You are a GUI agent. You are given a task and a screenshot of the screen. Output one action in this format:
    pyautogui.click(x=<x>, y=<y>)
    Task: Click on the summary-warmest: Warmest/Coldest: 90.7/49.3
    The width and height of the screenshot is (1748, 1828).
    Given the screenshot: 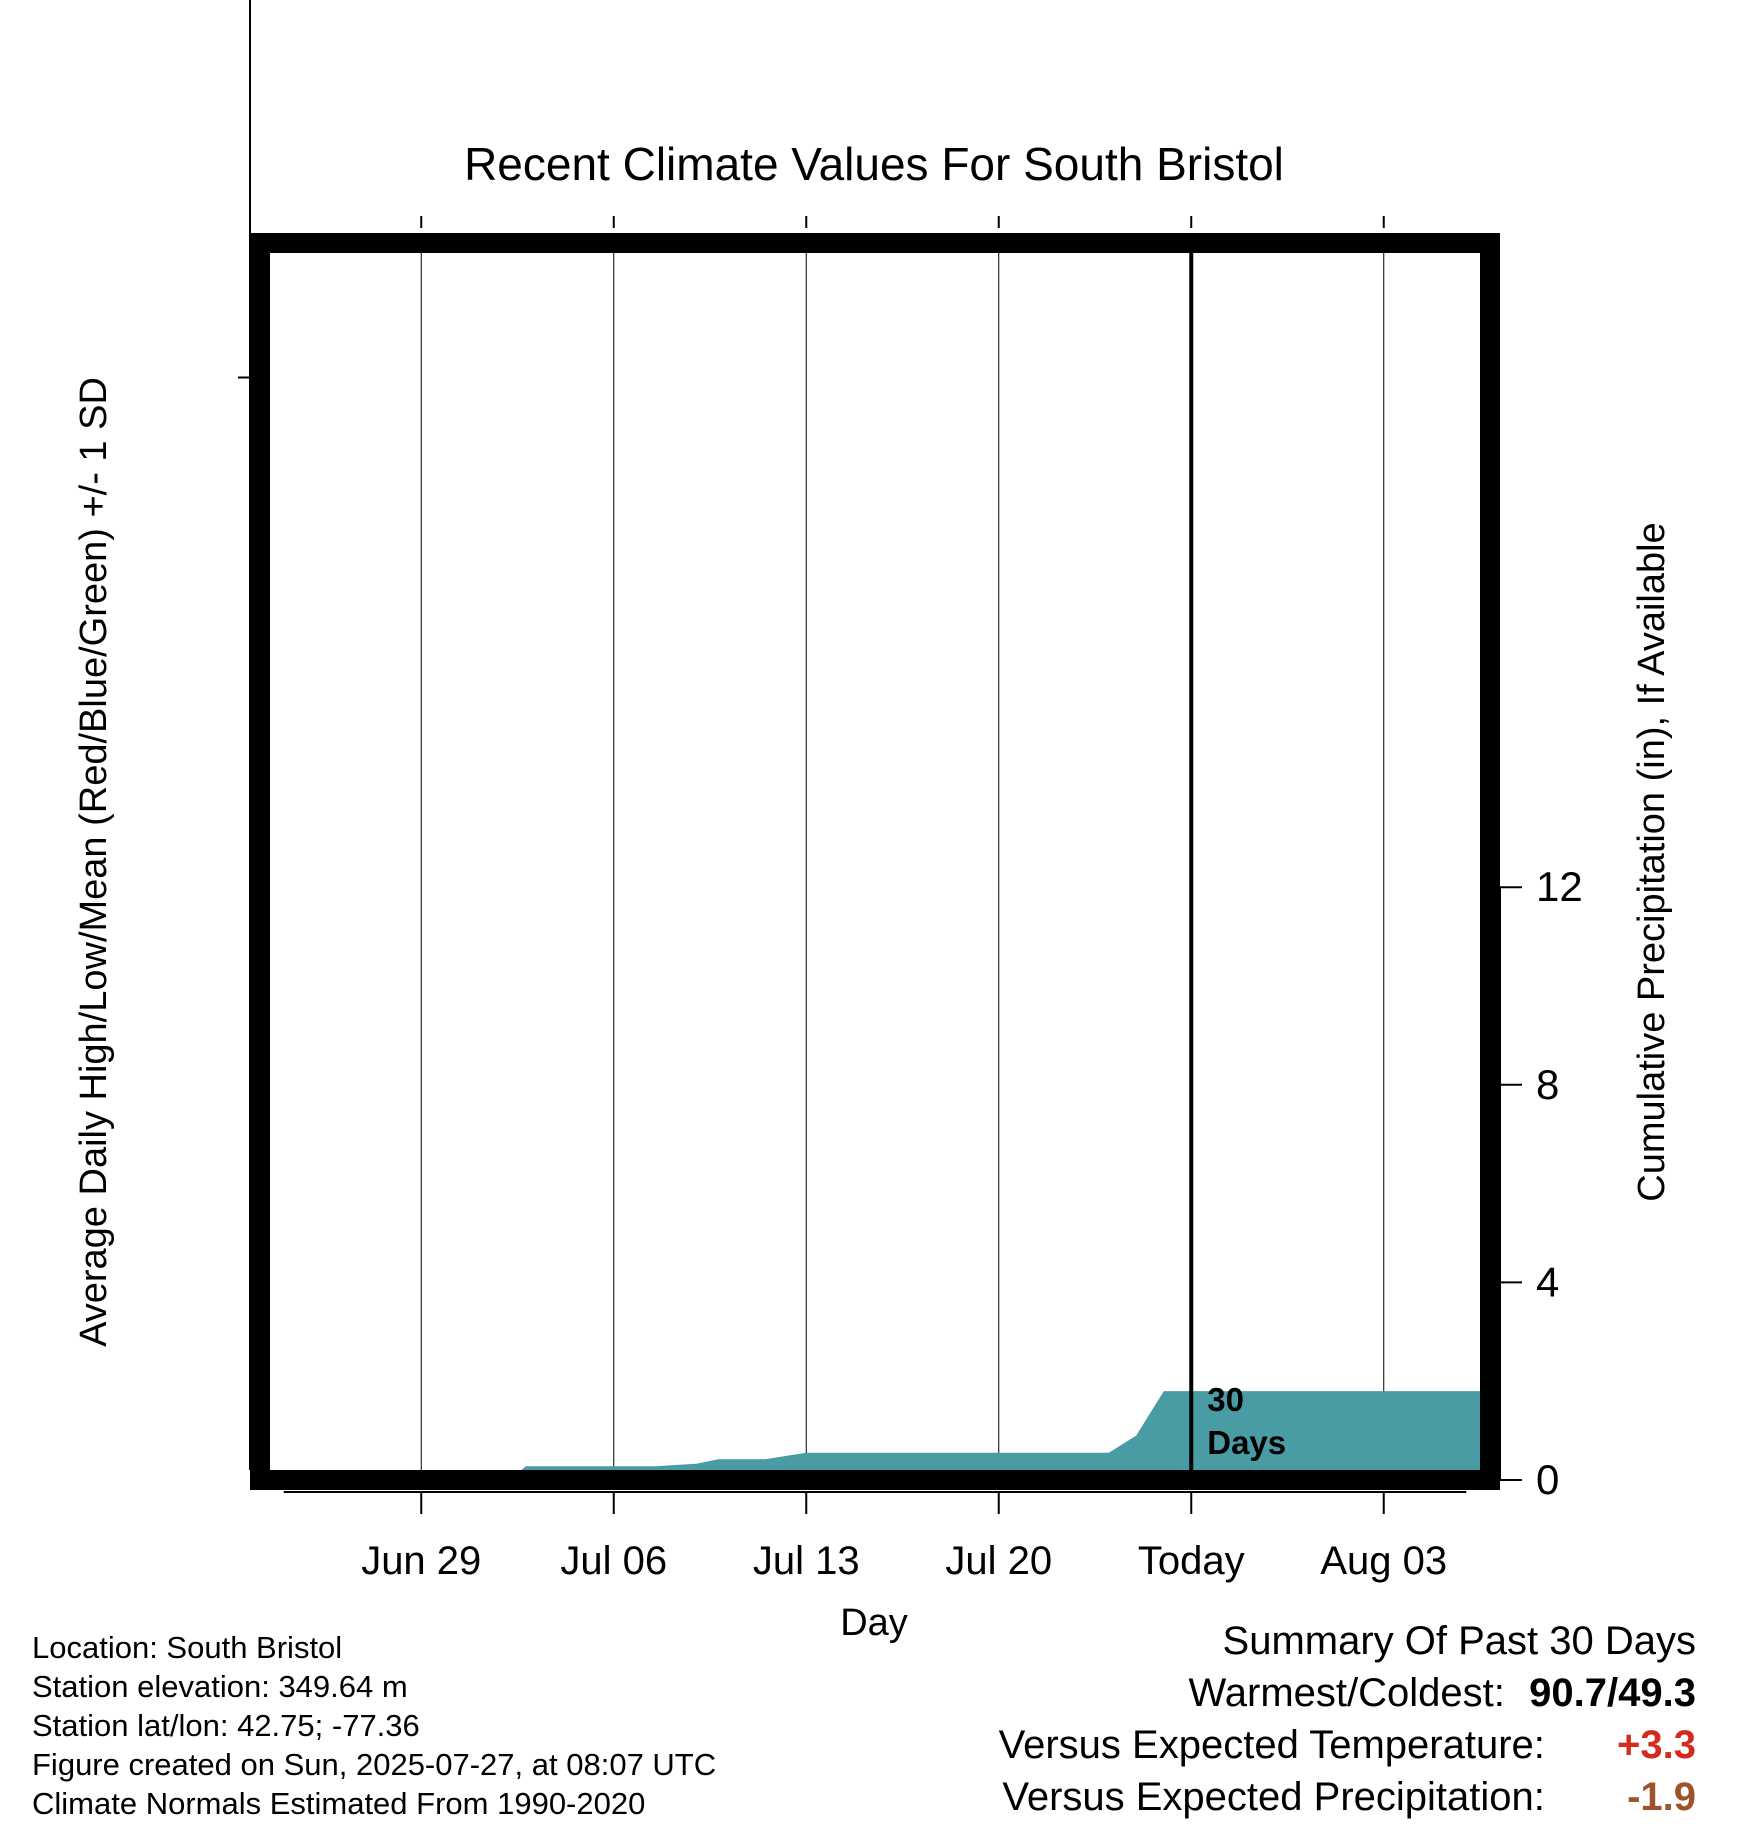 What is the action you would take?
    pyautogui.click(x=1443, y=1693)
    